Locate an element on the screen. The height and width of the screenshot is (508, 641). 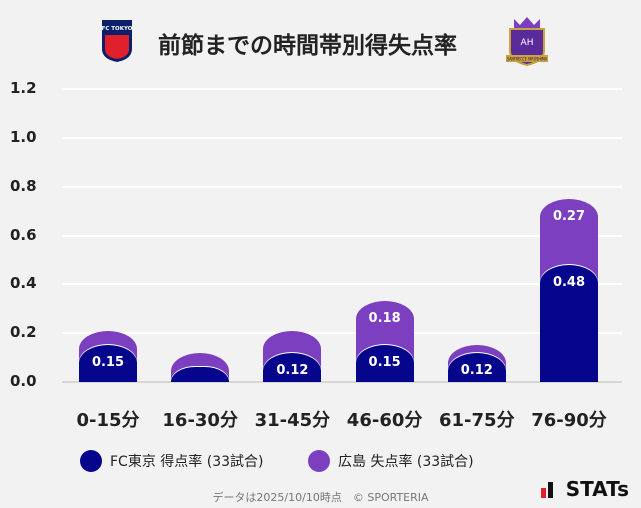
y-tick-label: 1.2 is located at coordinates (23, 88).